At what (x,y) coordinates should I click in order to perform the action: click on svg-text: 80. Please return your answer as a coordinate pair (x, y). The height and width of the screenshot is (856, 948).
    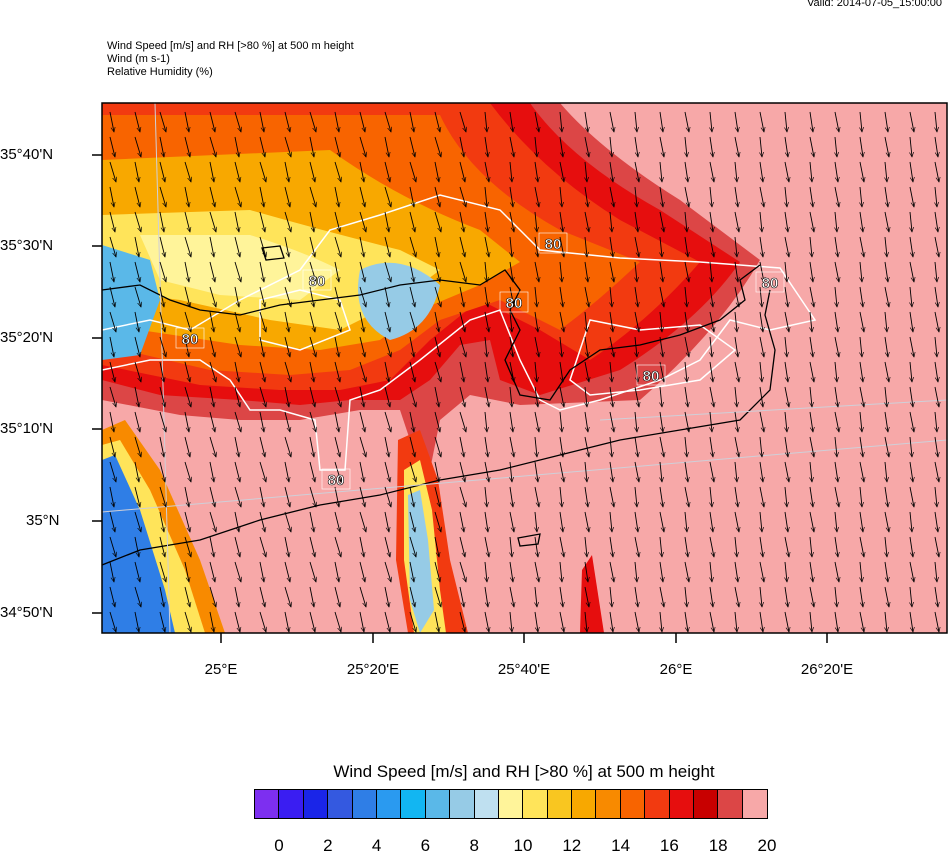
    Looking at the image, I should click on (317, 281).